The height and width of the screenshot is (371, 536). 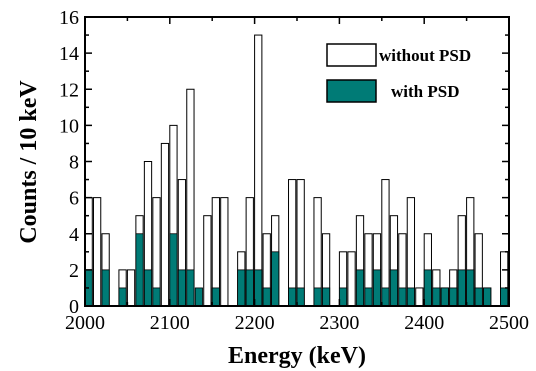 What do you see at coordinates (351, 55) in the screenshot?
I see `legend-swatch-without-psd` at bounding box center [351, 55].